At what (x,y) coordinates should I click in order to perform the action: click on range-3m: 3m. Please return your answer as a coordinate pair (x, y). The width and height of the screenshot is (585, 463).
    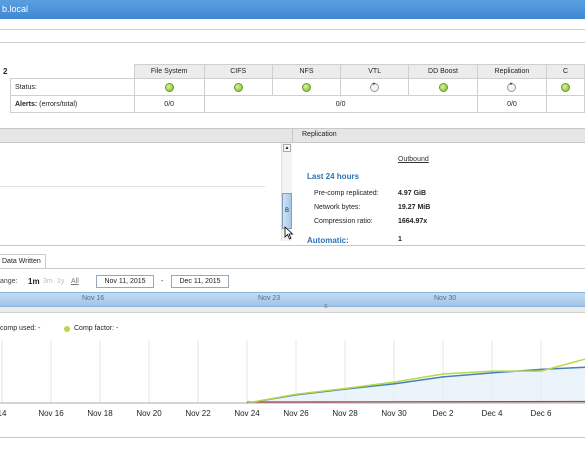
    Looking at the image, I should click on (48, 281).